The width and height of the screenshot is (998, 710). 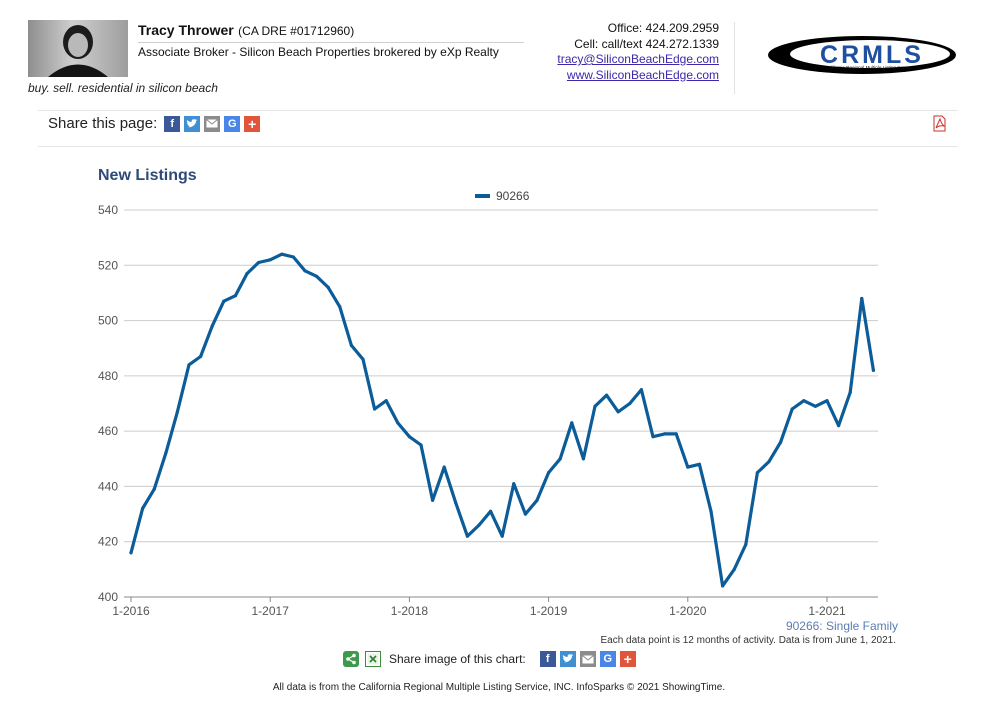 What do you see at coordinates (513, 196) in the screenshot?
I see `legend-label: 90266` at bounding box center [513, 196].